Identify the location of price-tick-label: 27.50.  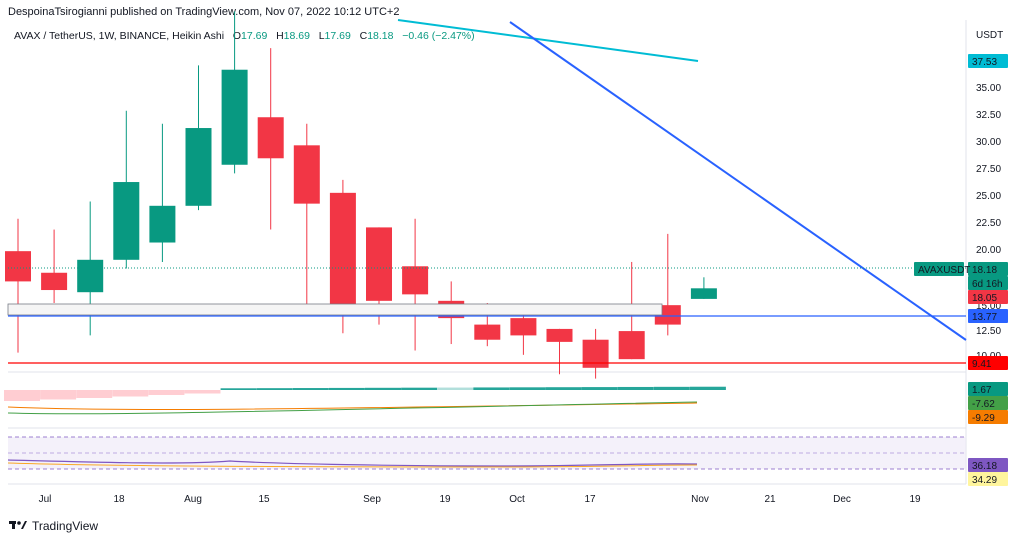
(988, 169).